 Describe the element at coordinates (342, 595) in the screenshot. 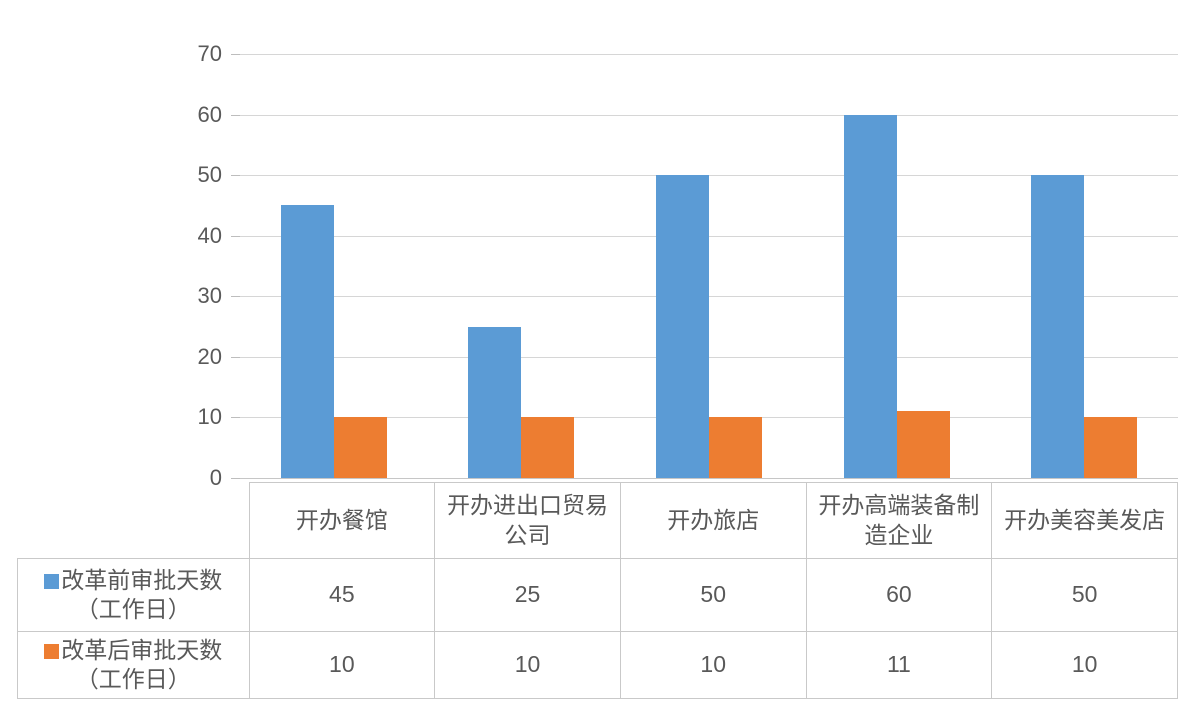

I see `value-cell: 45` at that location.